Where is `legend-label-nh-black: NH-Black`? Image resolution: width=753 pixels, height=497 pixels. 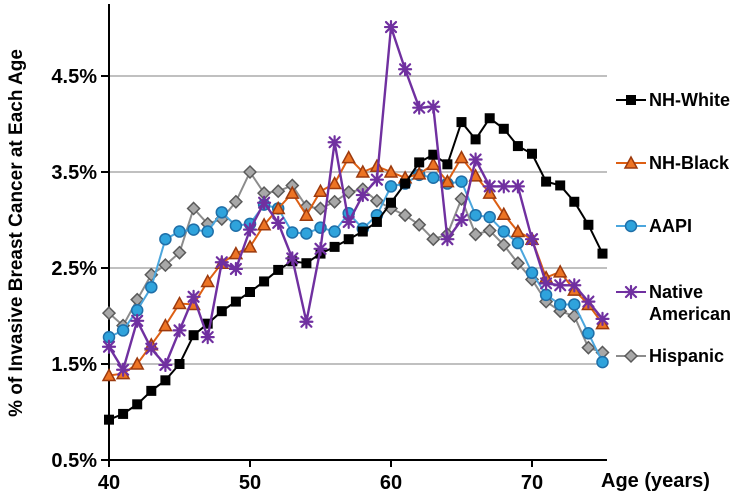
legend-label-nh-black: NH-Black is located at coordinates (689, 163).